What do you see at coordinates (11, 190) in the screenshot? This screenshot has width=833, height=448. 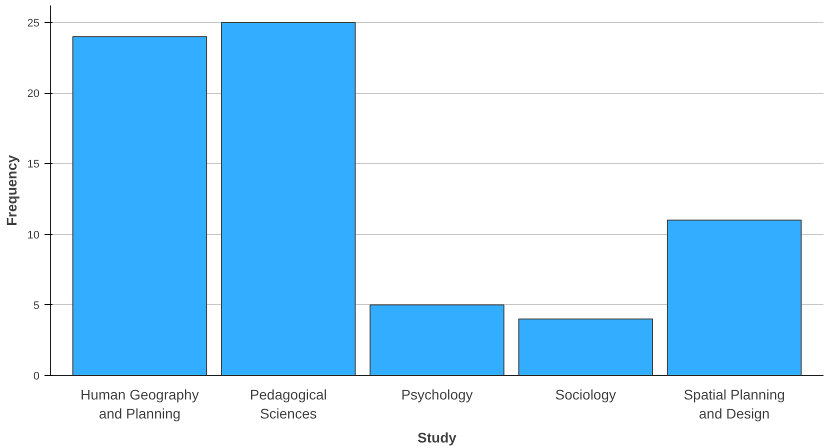 I see `y-axis-title: Frequency` at bounding box center [11, 190].